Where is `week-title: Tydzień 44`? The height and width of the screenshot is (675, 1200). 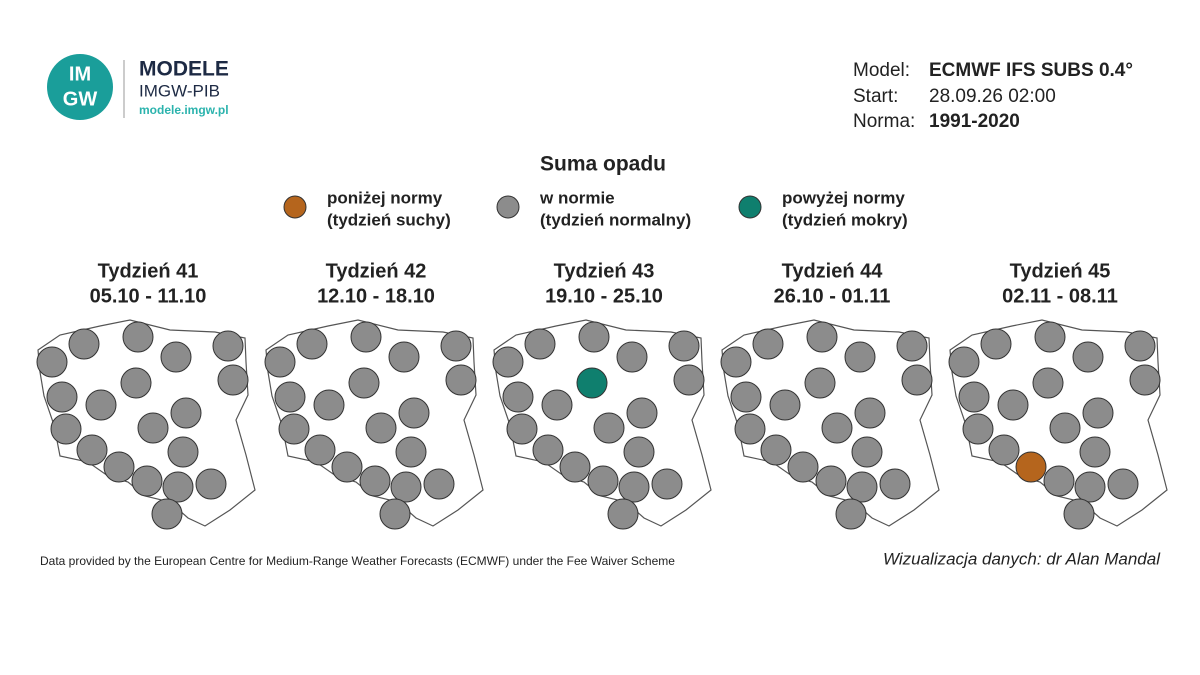
week-title: Tydzień 44 is located at coordinates (833, 271).